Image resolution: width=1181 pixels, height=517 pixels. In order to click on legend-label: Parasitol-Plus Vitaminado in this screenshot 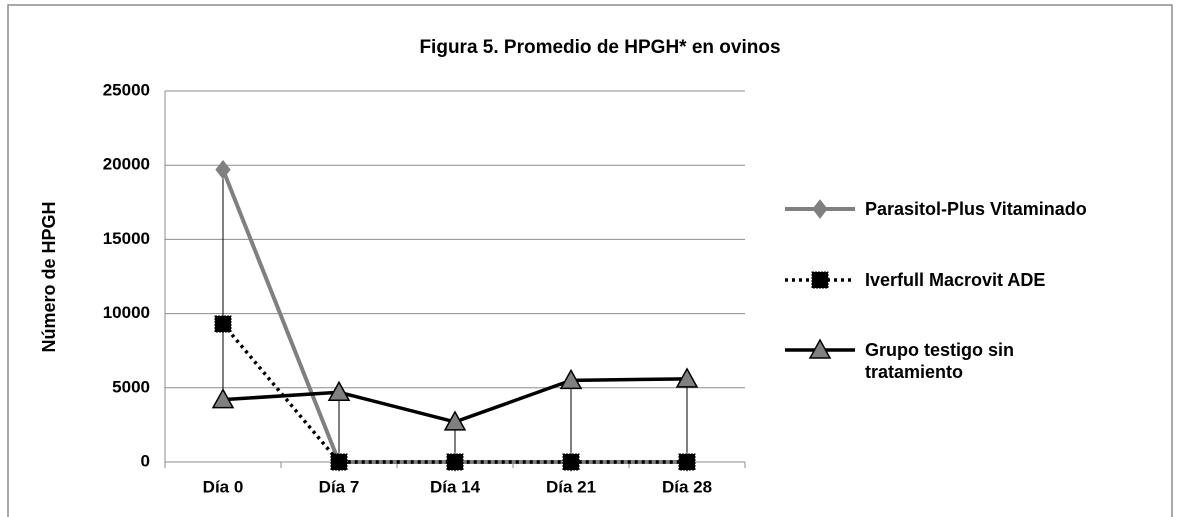, I will do `click(976, 209)`.